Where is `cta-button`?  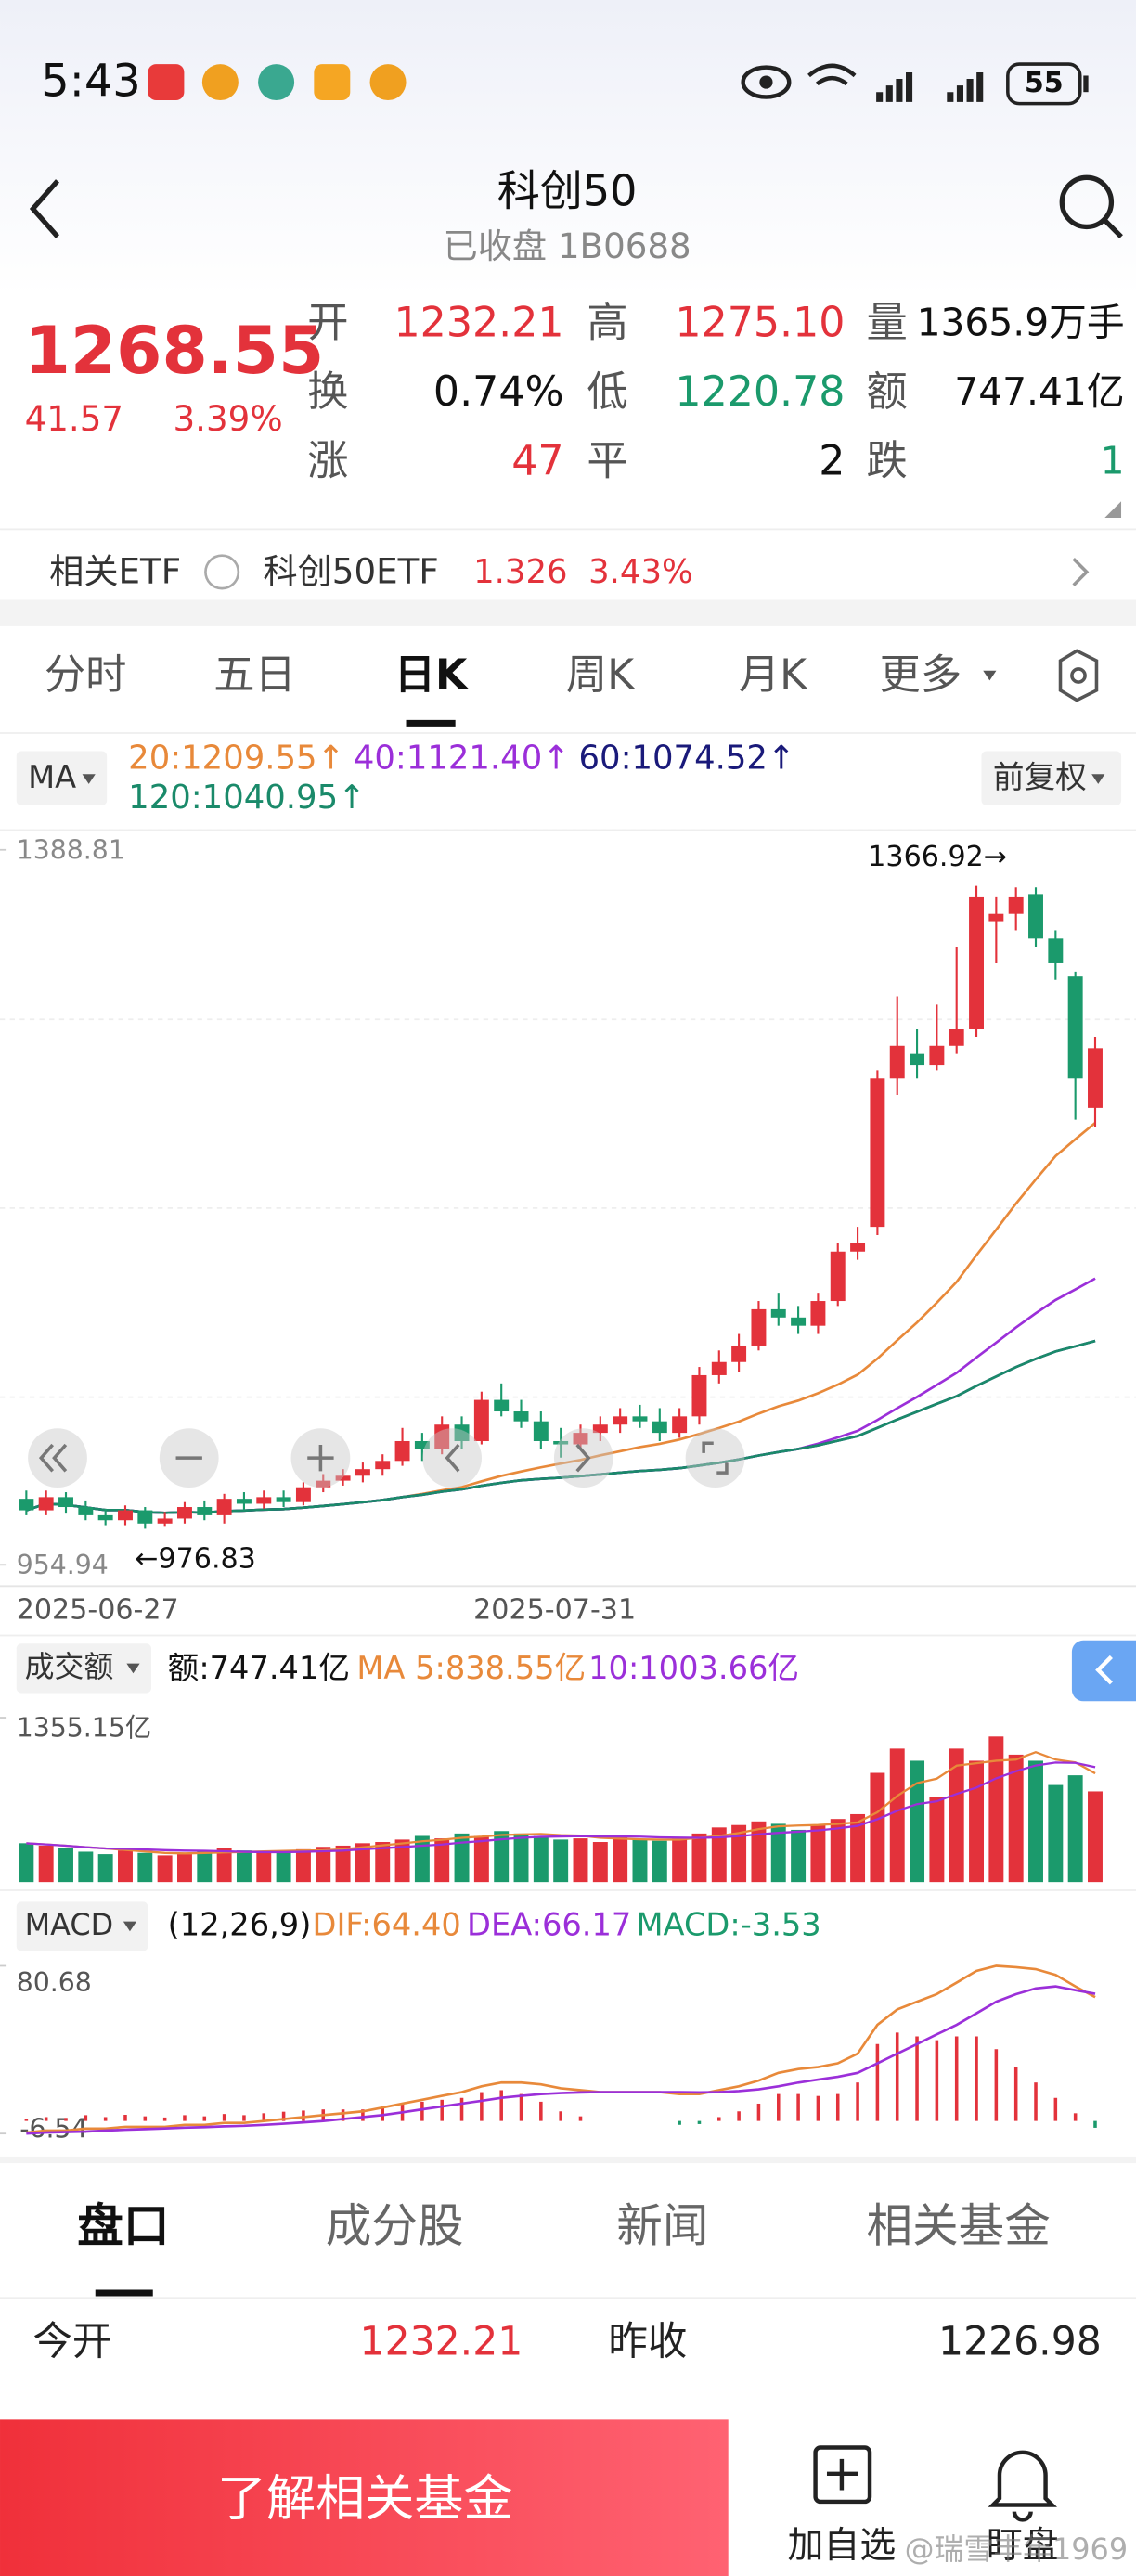 cta-button is located at coordinates (364, 2497).